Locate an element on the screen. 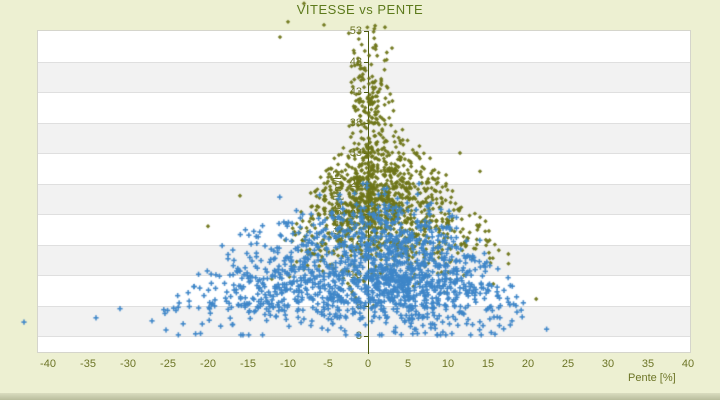 The height and width of the screenshot is (400, 720). x-axis-label: Pente [%] is located at coordinates (652, 378).